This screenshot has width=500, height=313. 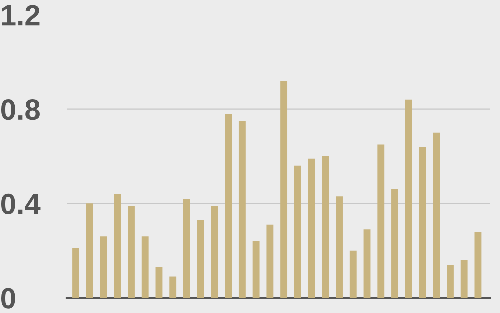 I want to click on y-tick-label: 0, so click(x=8, y=298).